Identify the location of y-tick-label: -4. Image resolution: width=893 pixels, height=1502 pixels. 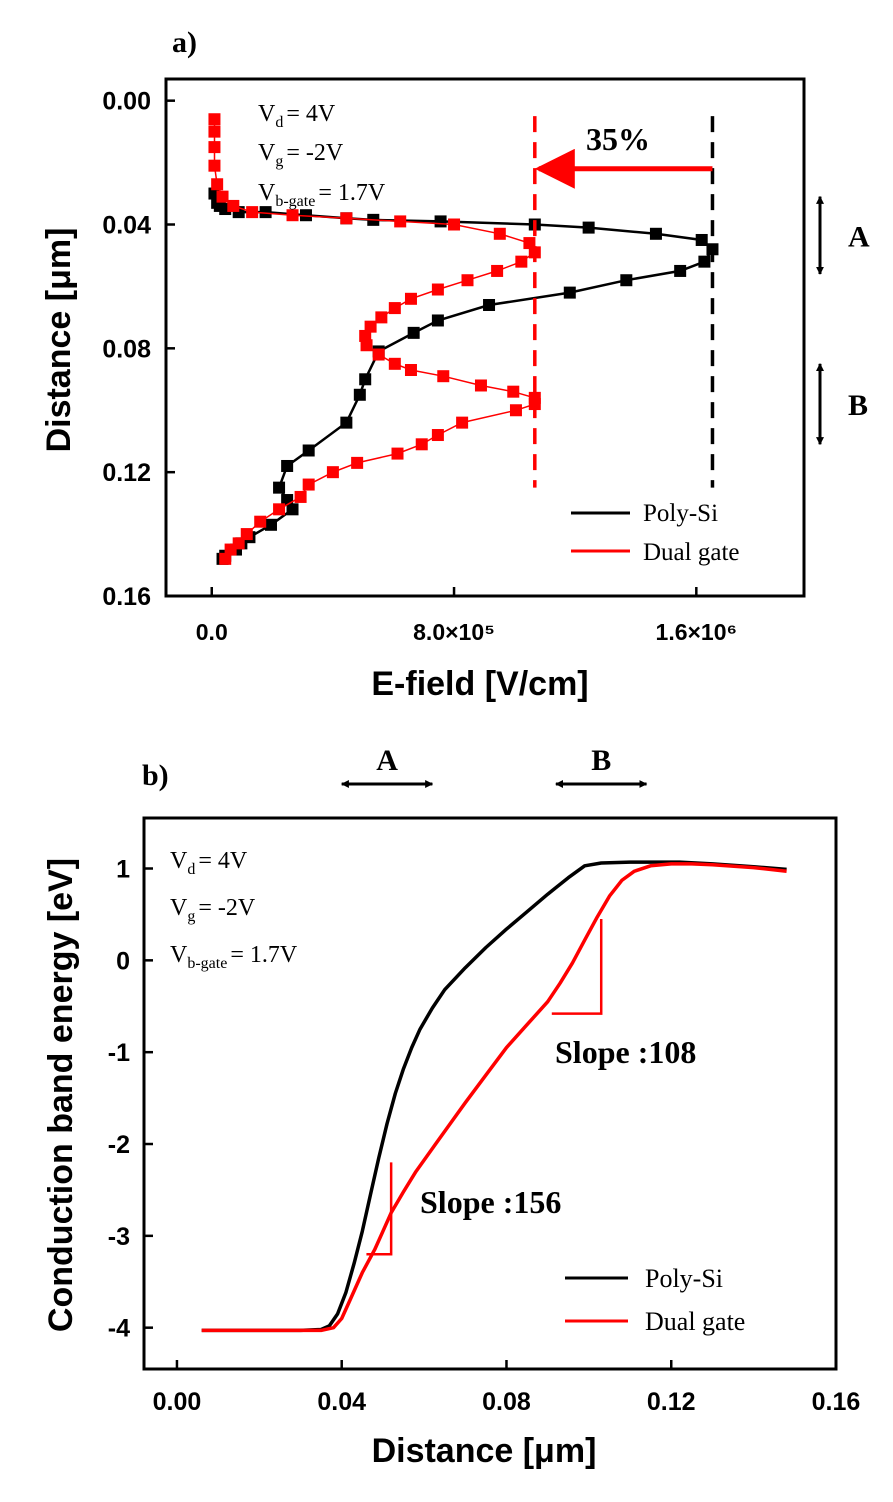
(119, 1329).